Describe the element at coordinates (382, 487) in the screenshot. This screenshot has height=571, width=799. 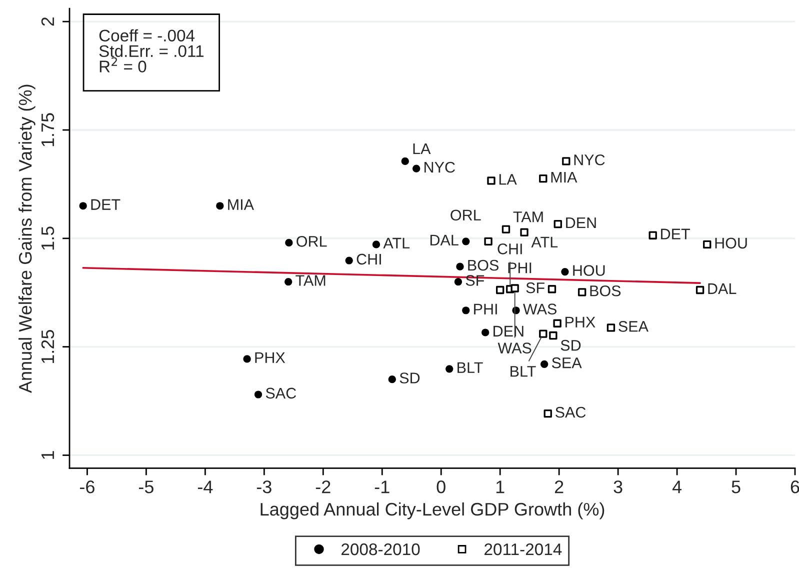
I see `x-tick-label: -1` at that location.